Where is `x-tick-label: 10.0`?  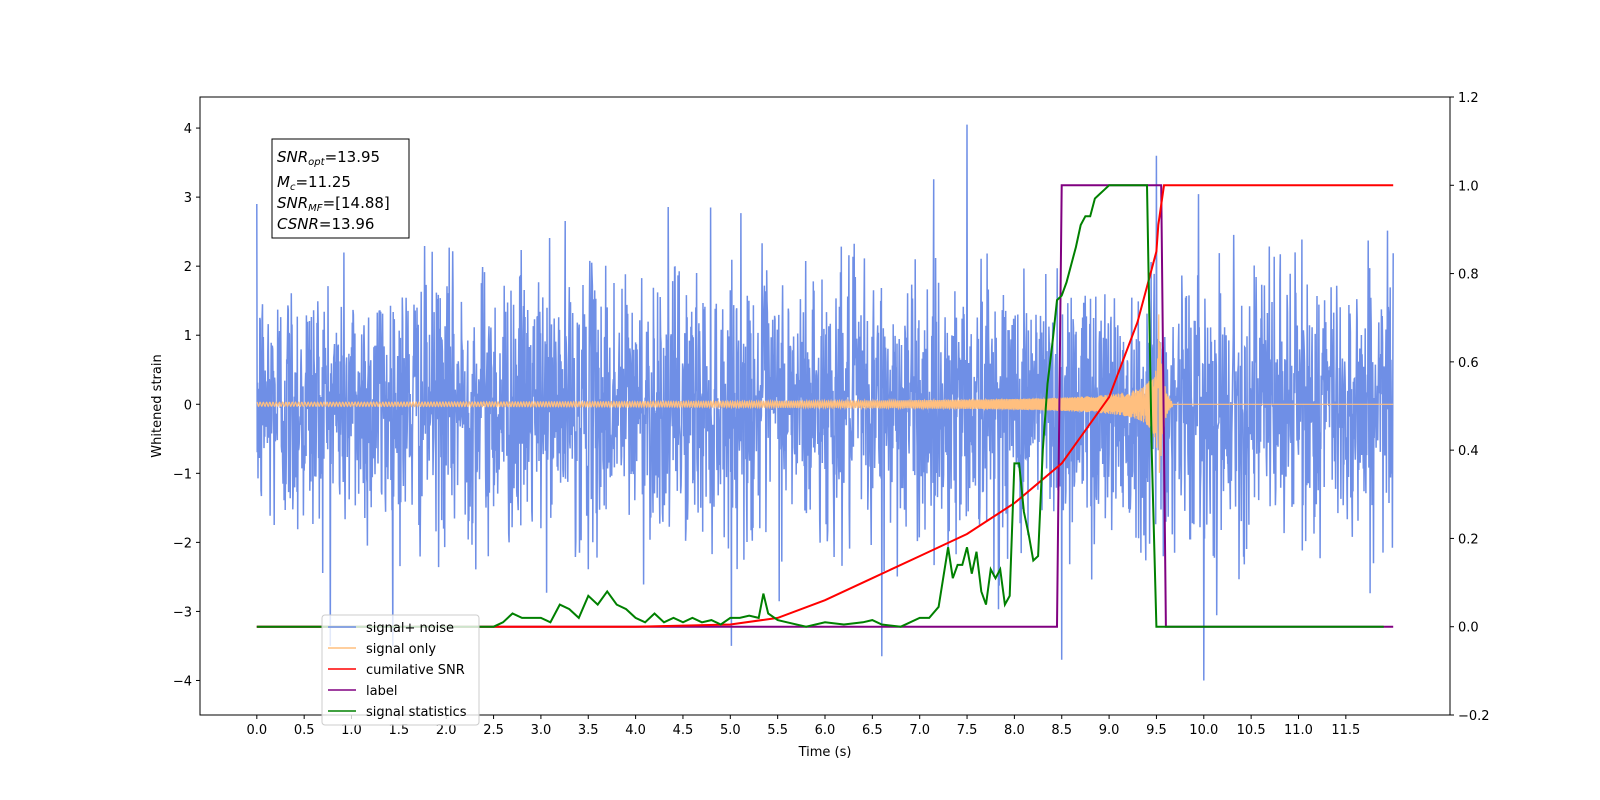 x-tick-label: 10.0 is located at coordinates (1203, 730).